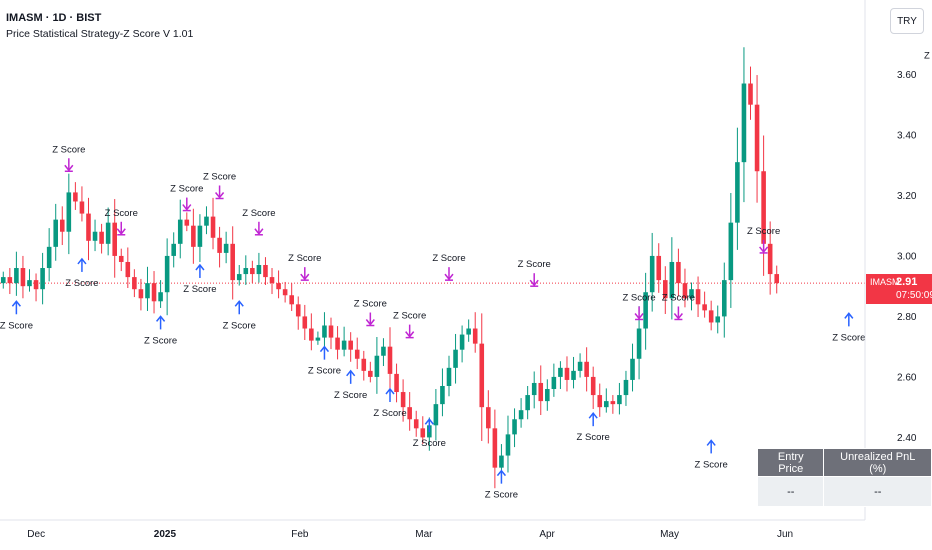 The image size is (932, 550). What do you see at coordinates (547, 534) in the screenshot?
I see `x-tick-label: Apr` at bounding box center [547, 534].